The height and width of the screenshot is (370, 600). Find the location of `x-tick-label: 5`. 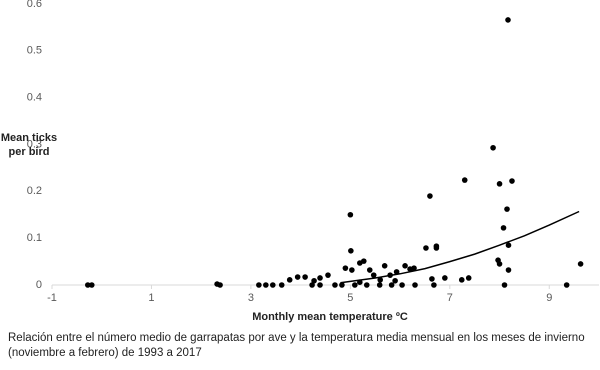

x-tick-label: 5 is located at coordinates (350, 298).